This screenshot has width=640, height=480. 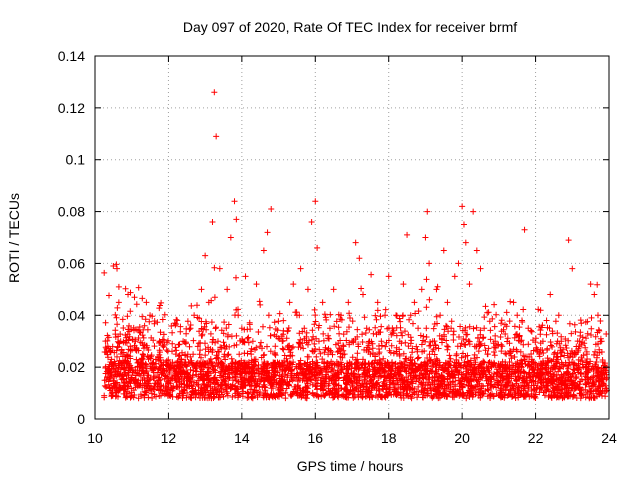 I want to click on y-tick-label: 0.02, so click(x=71, y=367).